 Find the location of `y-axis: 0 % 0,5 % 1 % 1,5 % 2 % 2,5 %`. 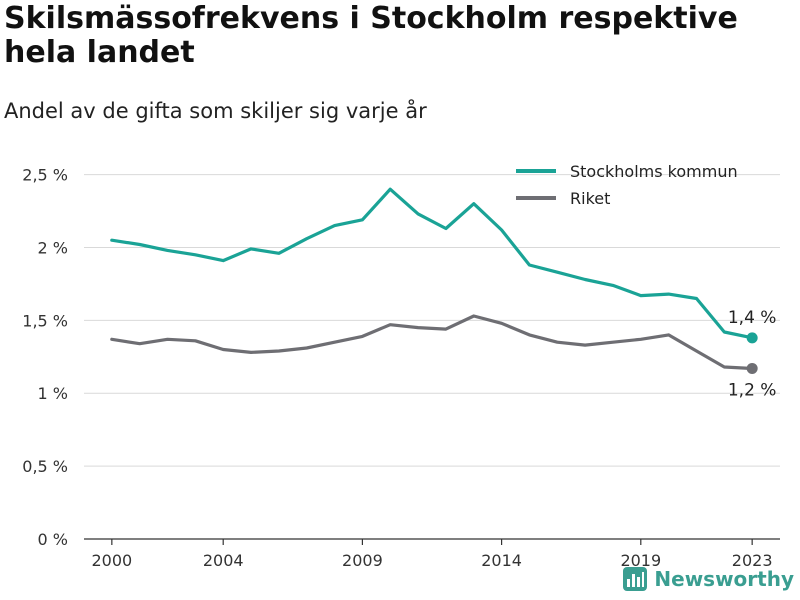

y-axis: 0 % 0,5 % 1 % 1,5 % 2 % 2,5 % is located at coordinates (45, 357).